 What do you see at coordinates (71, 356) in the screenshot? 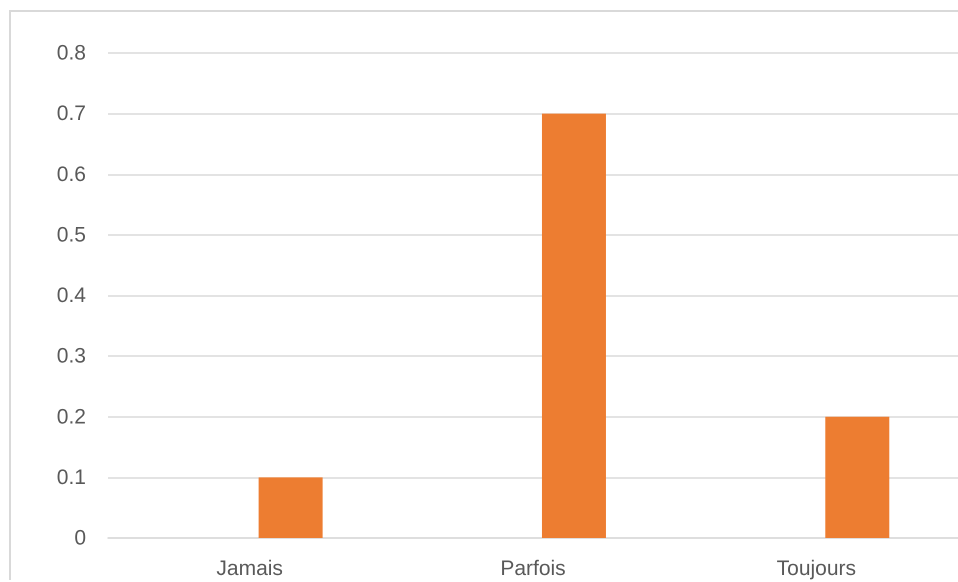
I see `y-tick-label: 0.3` at bounding box center [71, 356].